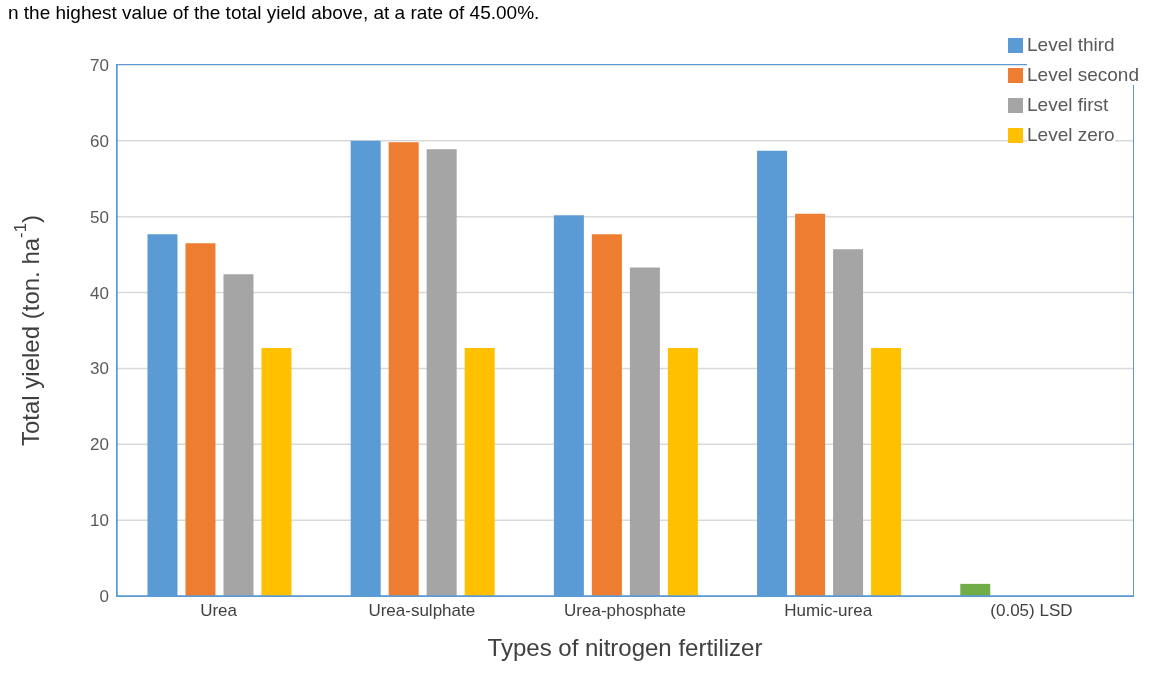 The height and width of the screenshot is (675, 1156). Describe the element at coordinates (104, 597) in the screenshot. I see `y-tick-label: 0` at that location.